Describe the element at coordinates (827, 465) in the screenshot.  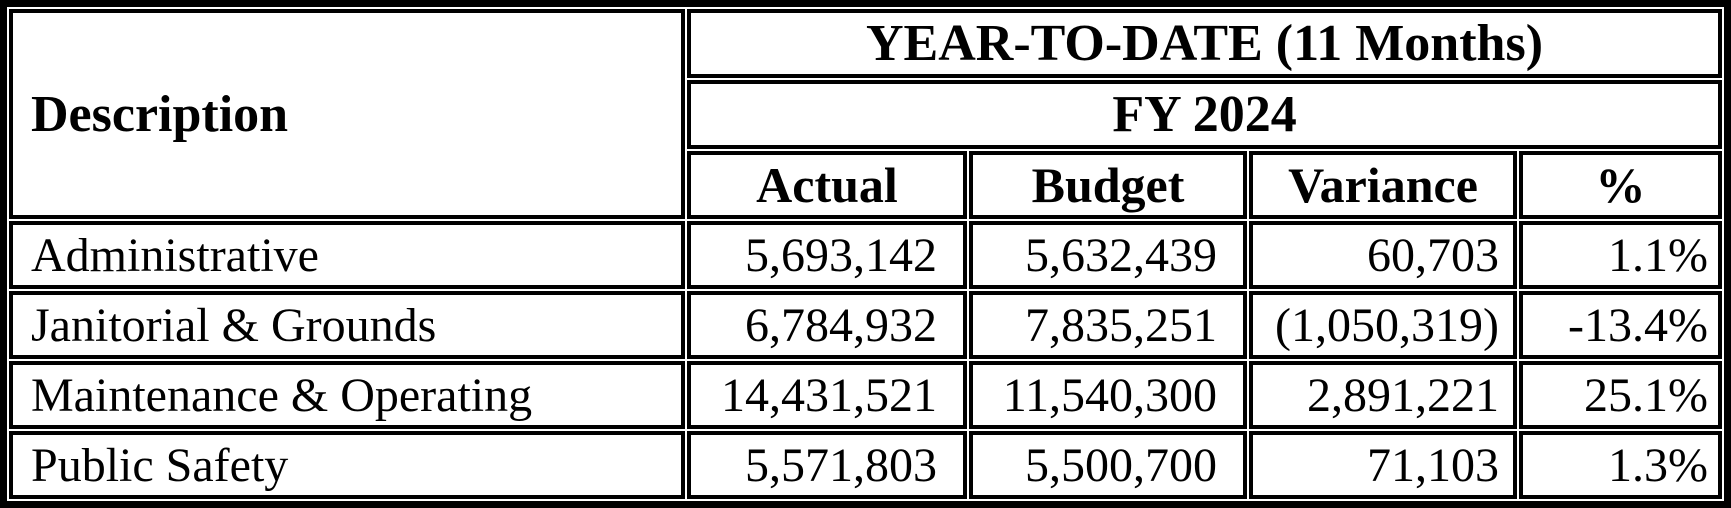
I see `actual-value: 5,571,803` at that location.